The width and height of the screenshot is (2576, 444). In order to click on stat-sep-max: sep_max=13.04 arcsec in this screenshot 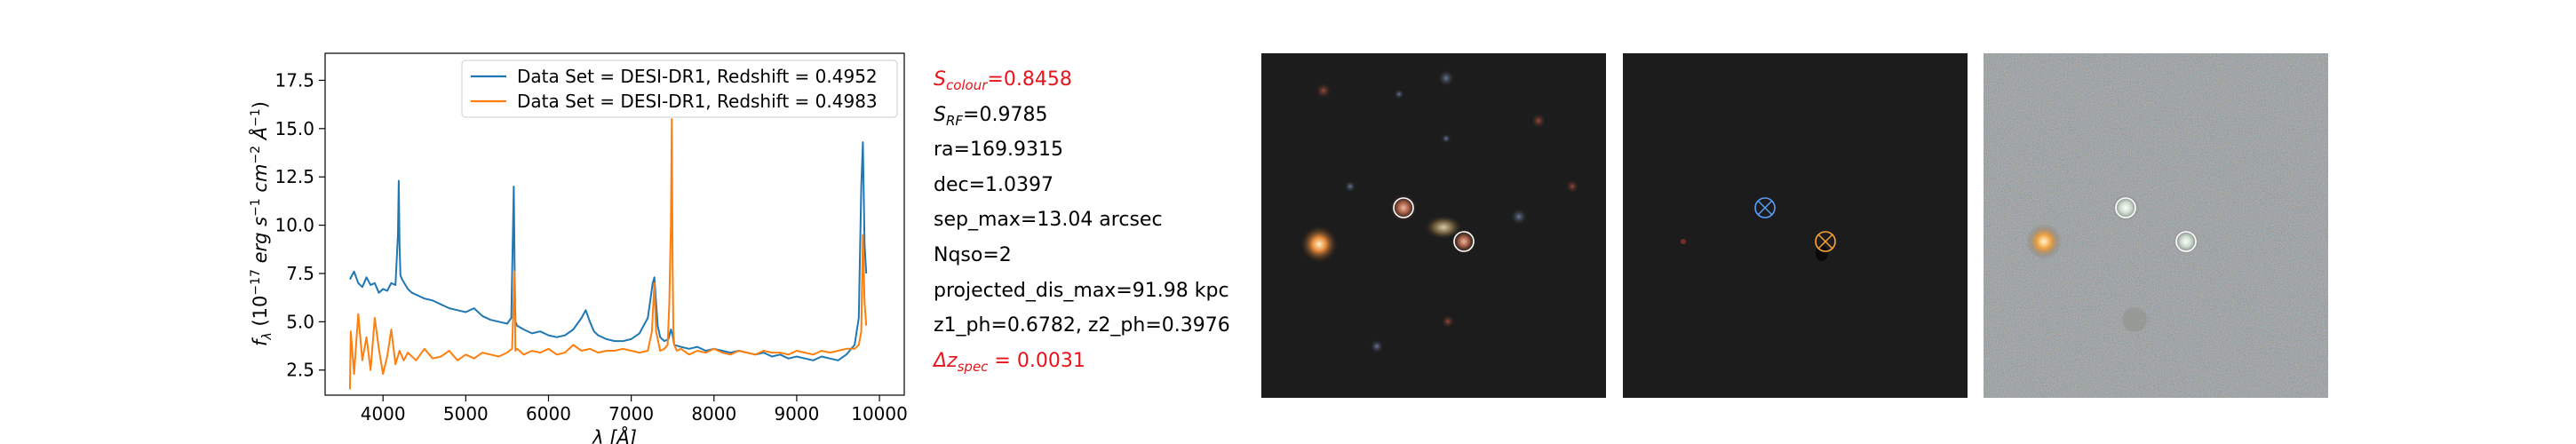, I will do `click(1048, 220)`.